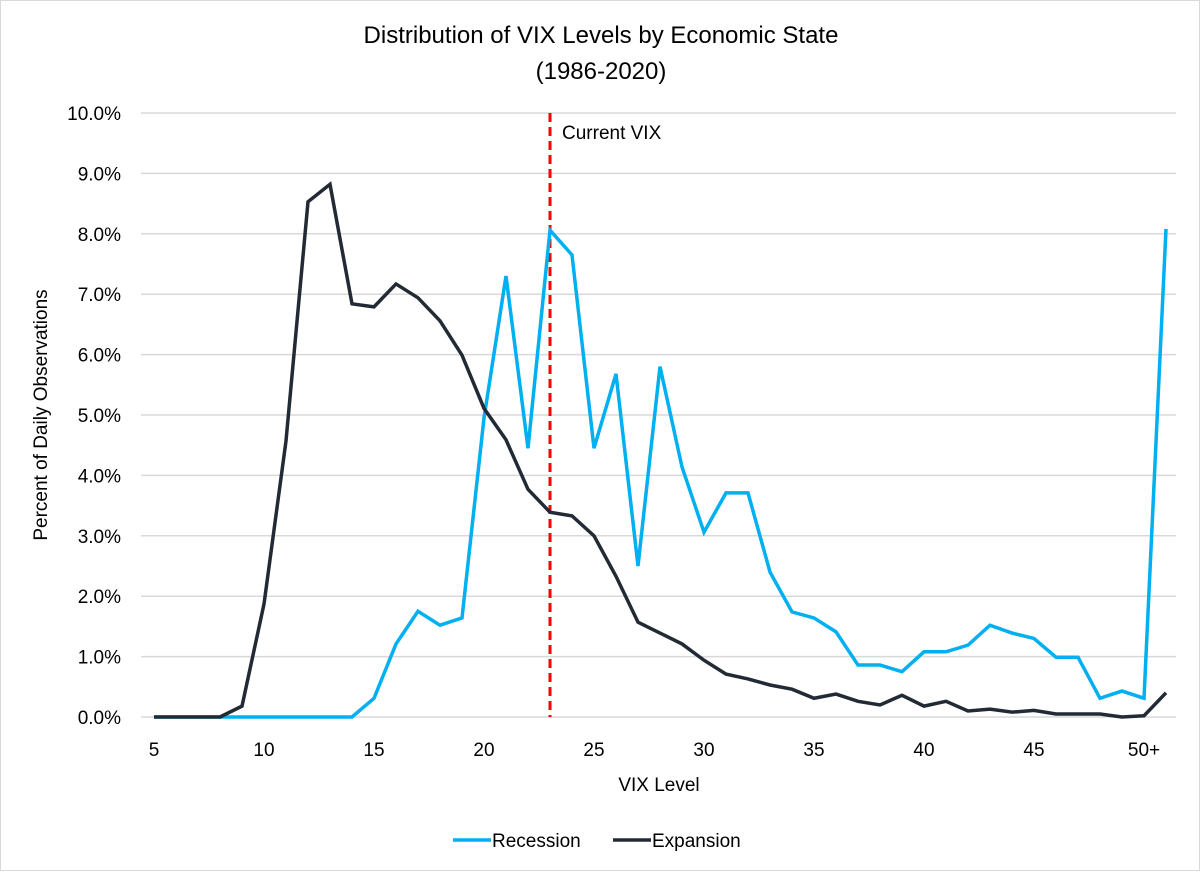 This screenshot has width=1200, height=877. I want to click on x-tick-label: 25, so click(593, 750).